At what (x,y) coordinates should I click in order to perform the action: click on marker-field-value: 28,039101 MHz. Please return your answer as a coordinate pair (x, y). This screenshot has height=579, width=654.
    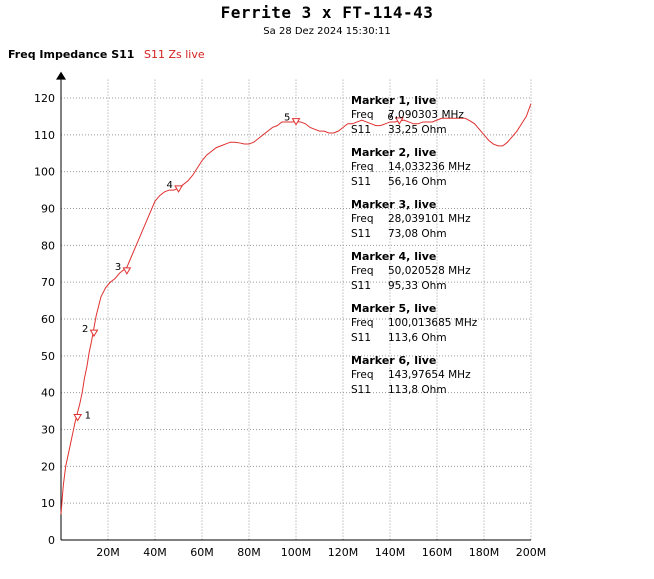
    Looking at the image, I should click on (429, 219).